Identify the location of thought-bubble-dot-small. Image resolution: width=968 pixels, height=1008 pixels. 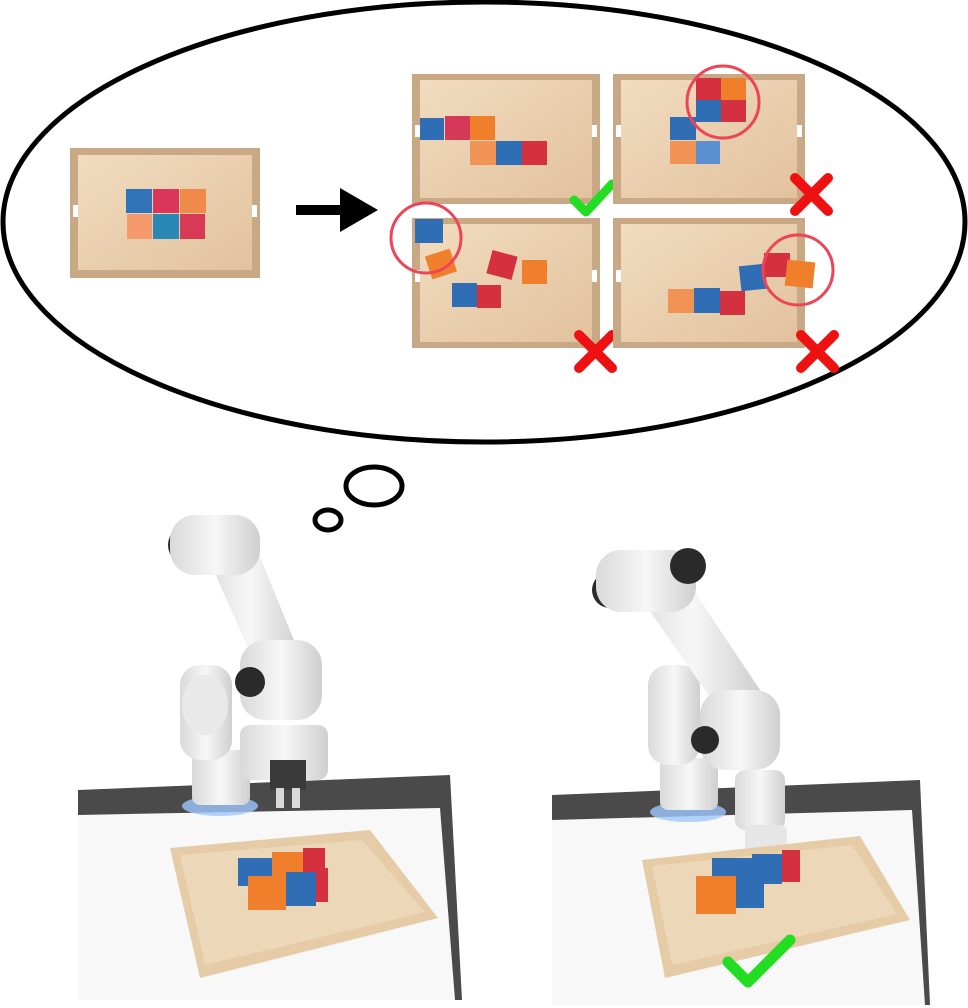
(328, 520).